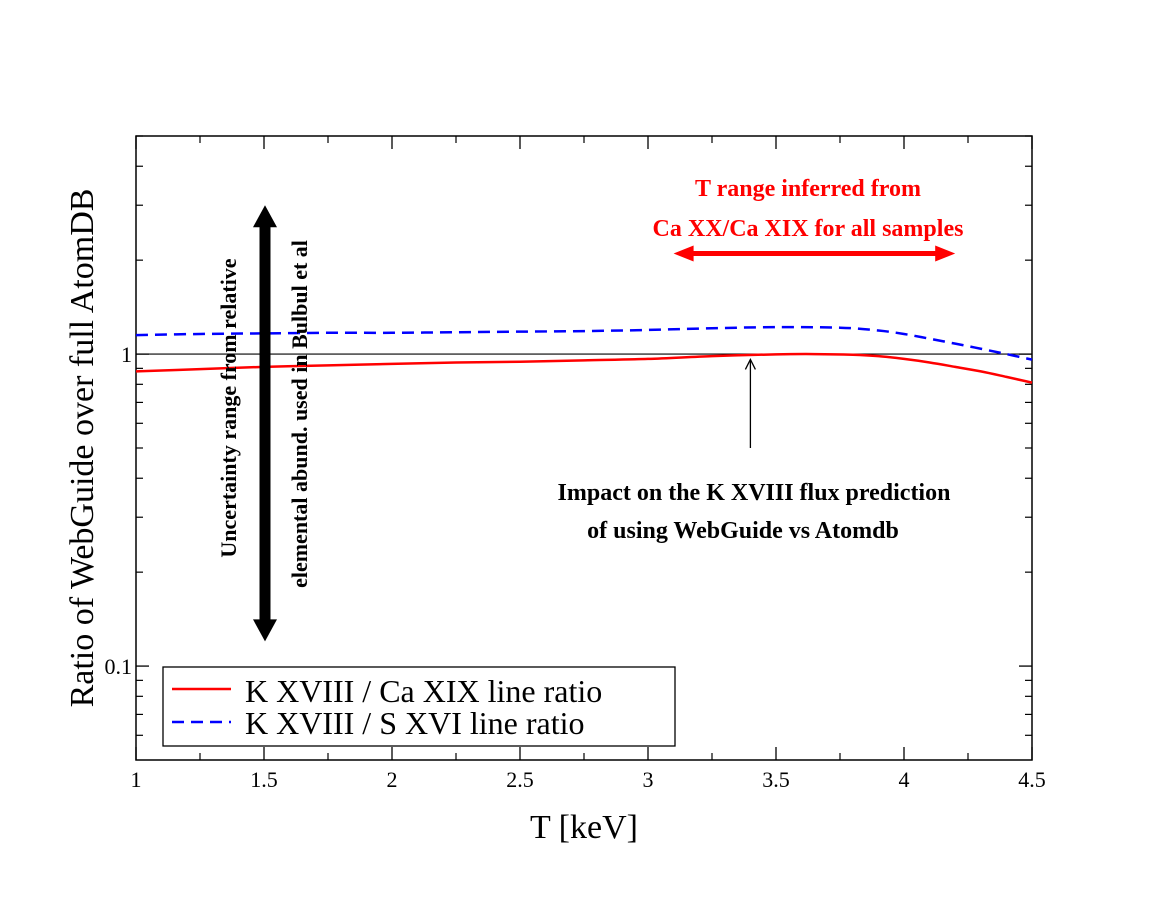 Image resolution: width=1163 pixels, height=898 pixels. What do you see at coordinates (423, 691) in the screenshot?
I see `legend-label-k18-ca19: K XVIII / Ca XIX line ratio` at bounding box center [423, 691].